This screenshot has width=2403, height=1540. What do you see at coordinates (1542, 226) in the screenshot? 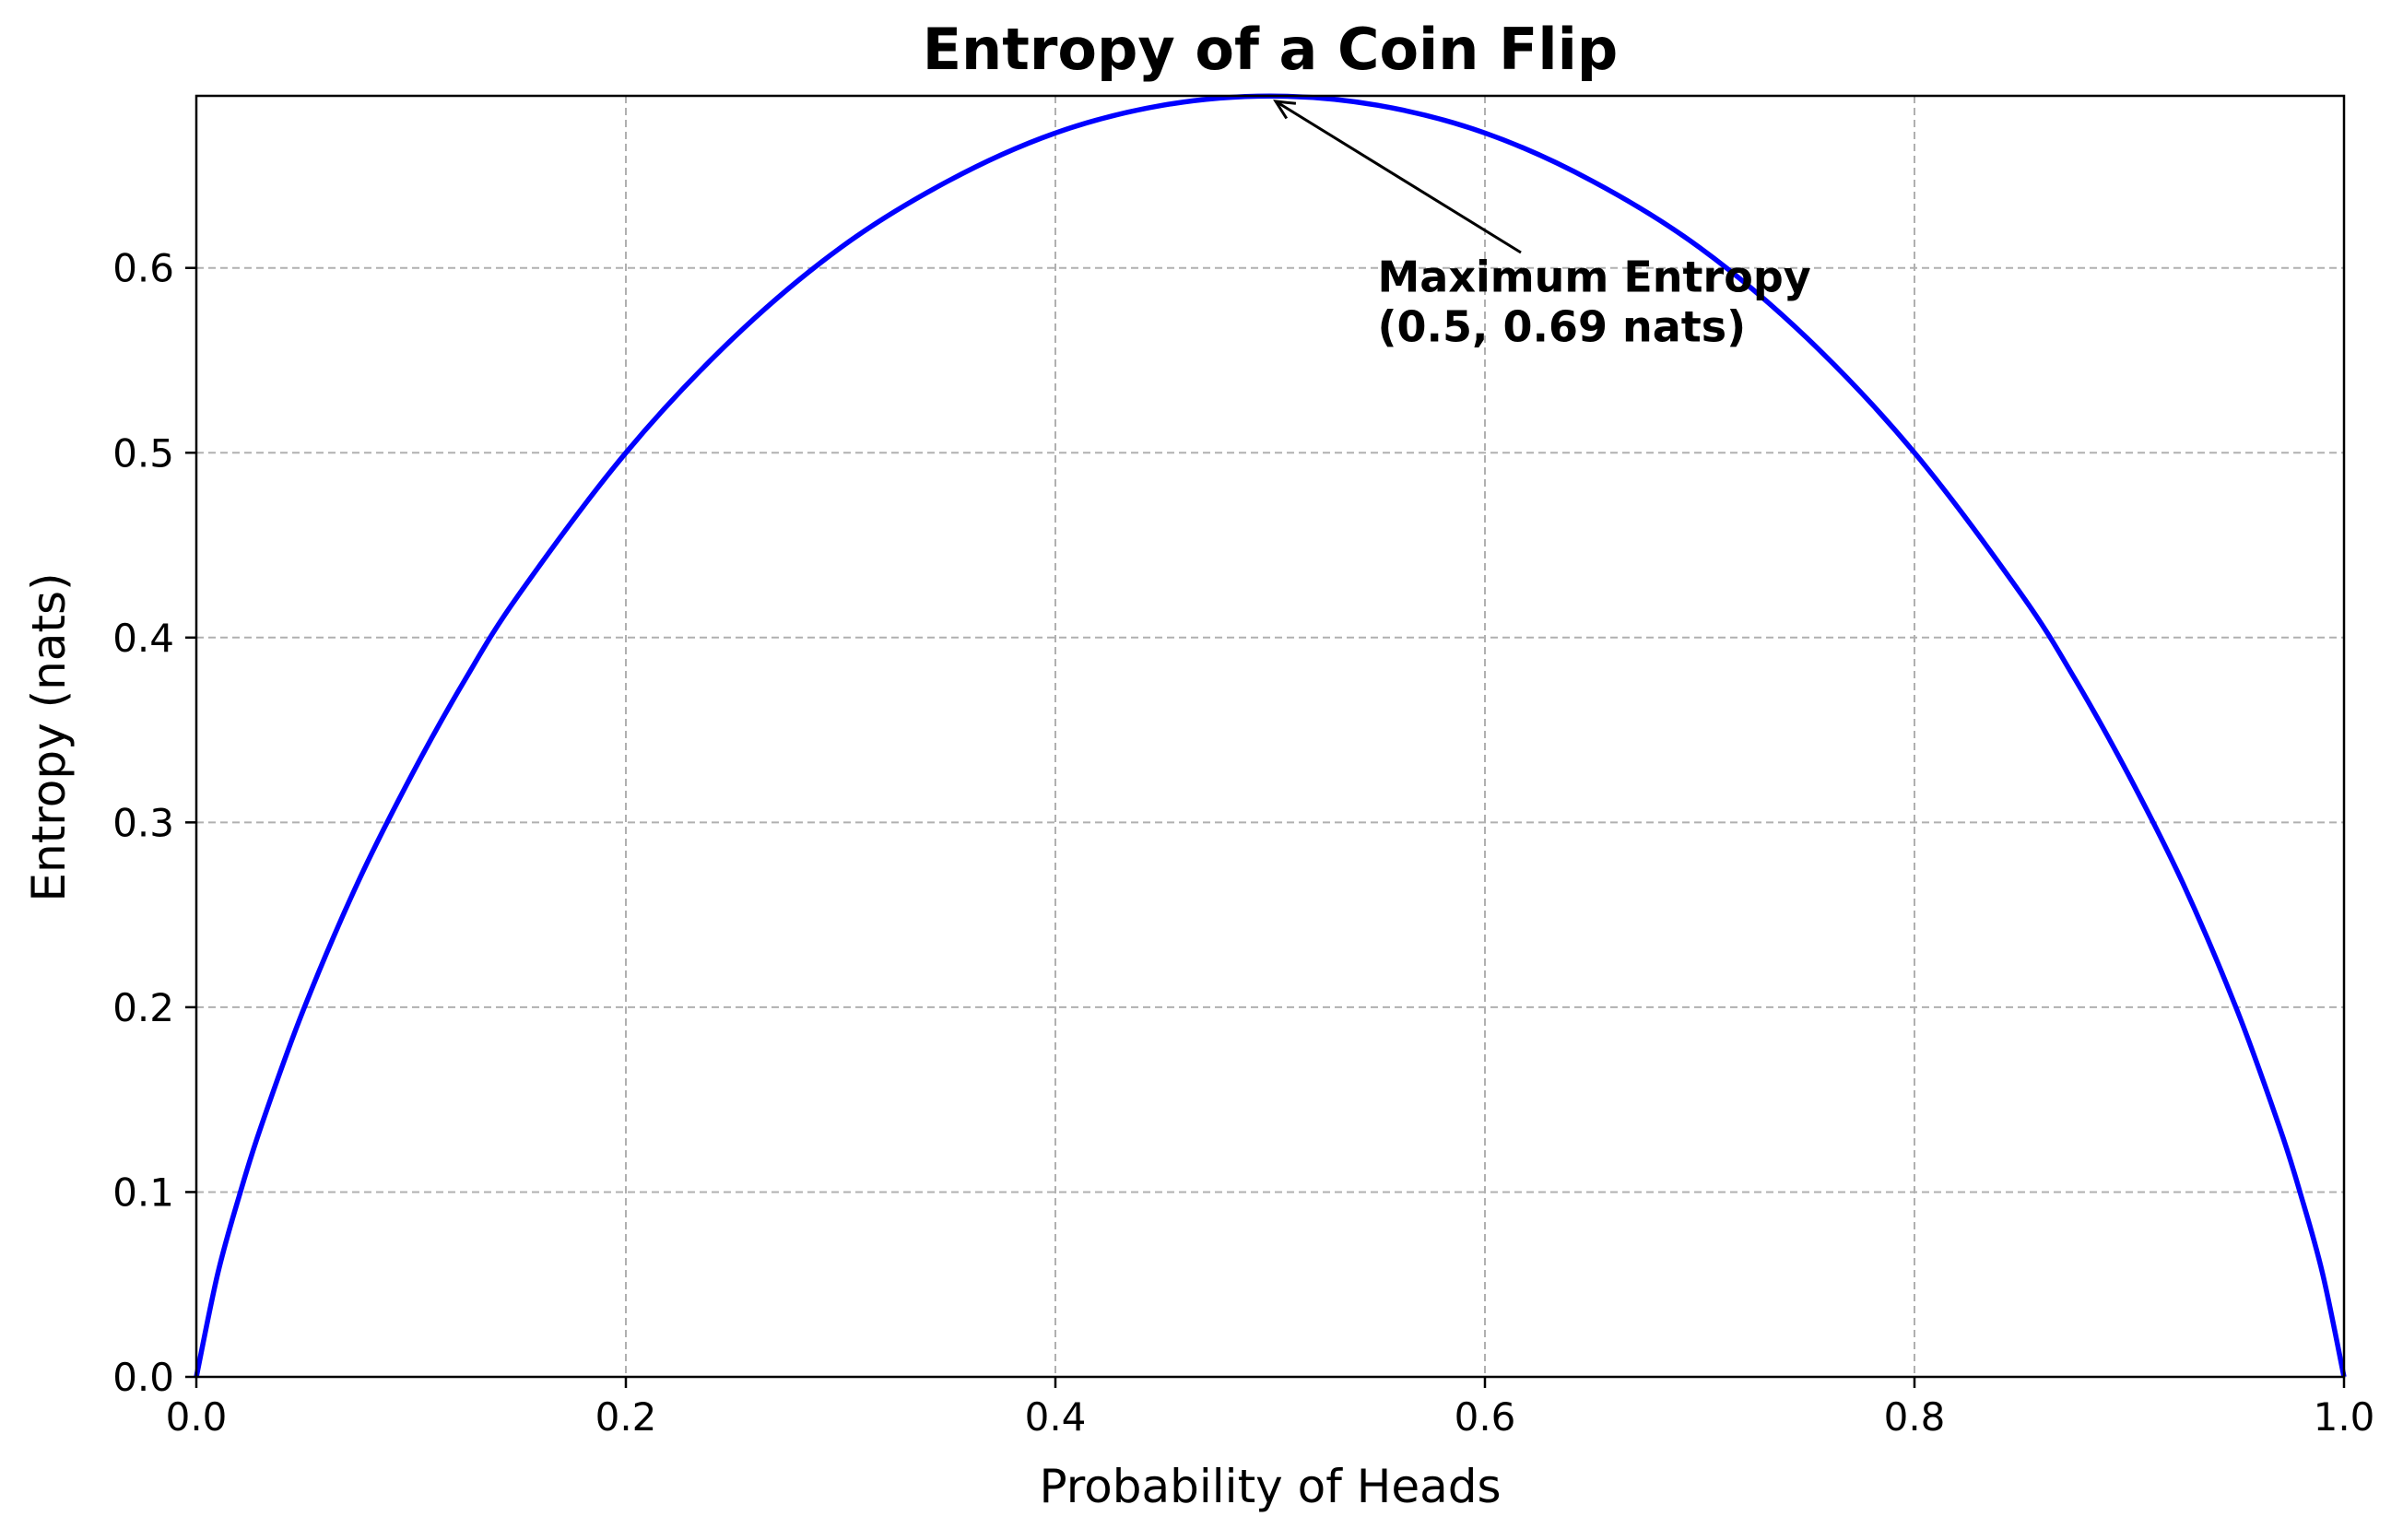
I see `annotation: Maximum Entropy (0.5, 0.69 nats)` at bounding box center [1542, 226].